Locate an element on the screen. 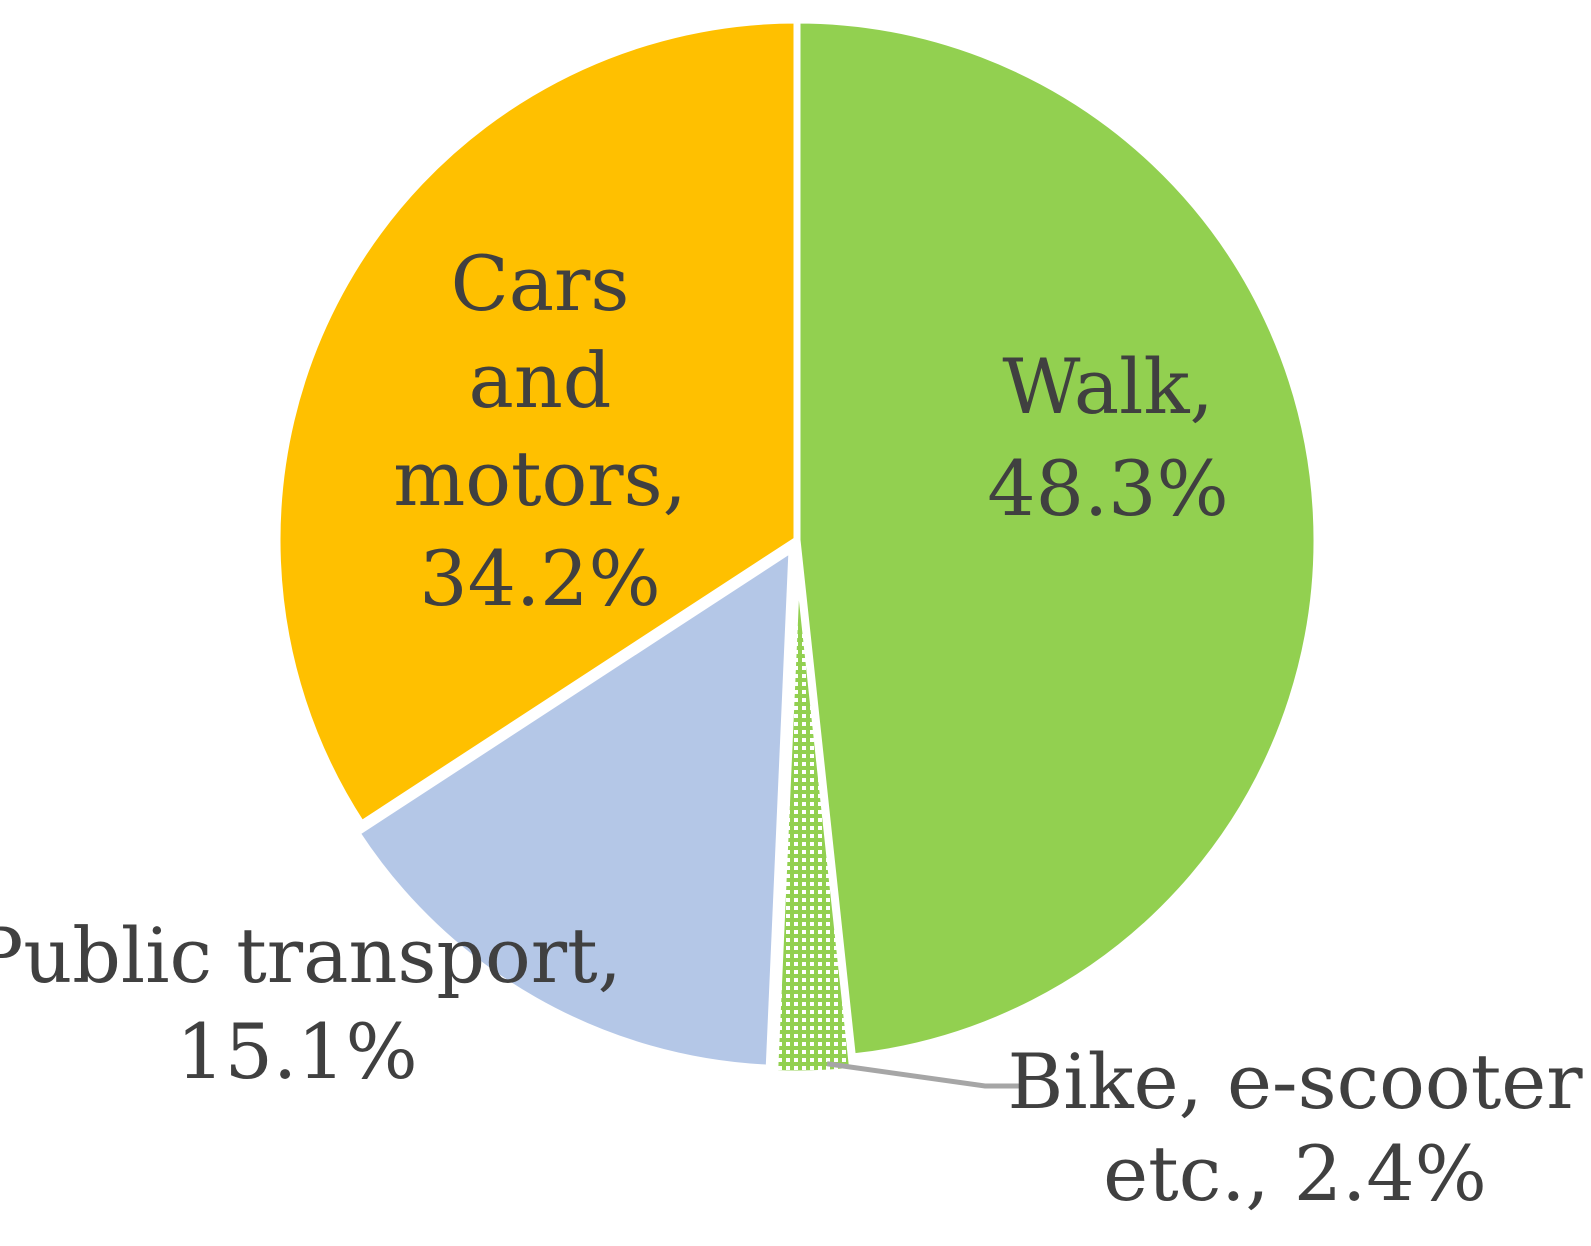  data-label-bike-e-scooter-etc: Bike, e-scooter etc., 2.4% is located at coordinates (1295, 1127).